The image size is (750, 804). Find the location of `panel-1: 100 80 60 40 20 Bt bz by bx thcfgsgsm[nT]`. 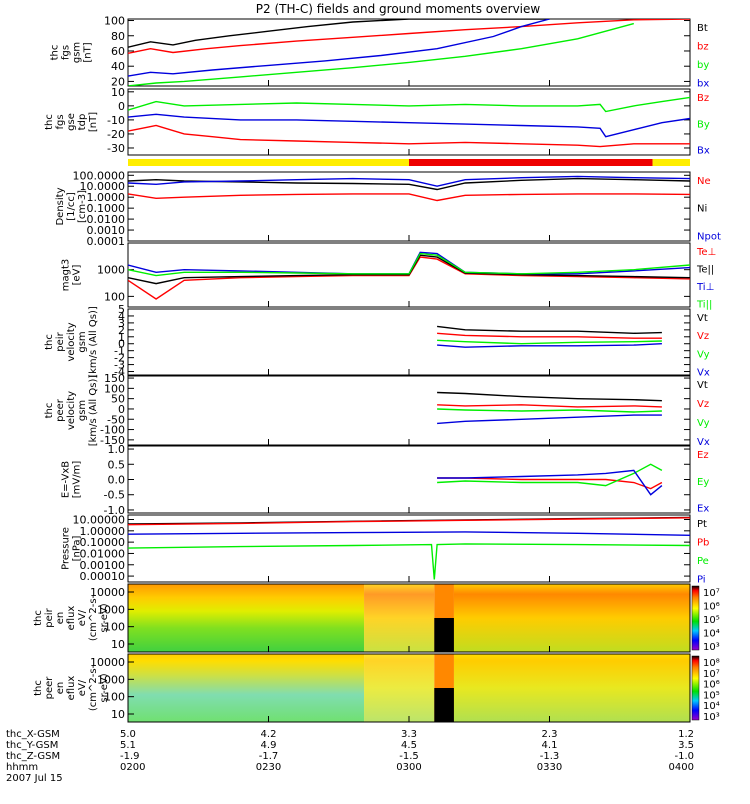

panel-1: 100 80 60 40 20 Bt bz by bx thcfgsgsm[nT] is located at coordinates (380, 52).